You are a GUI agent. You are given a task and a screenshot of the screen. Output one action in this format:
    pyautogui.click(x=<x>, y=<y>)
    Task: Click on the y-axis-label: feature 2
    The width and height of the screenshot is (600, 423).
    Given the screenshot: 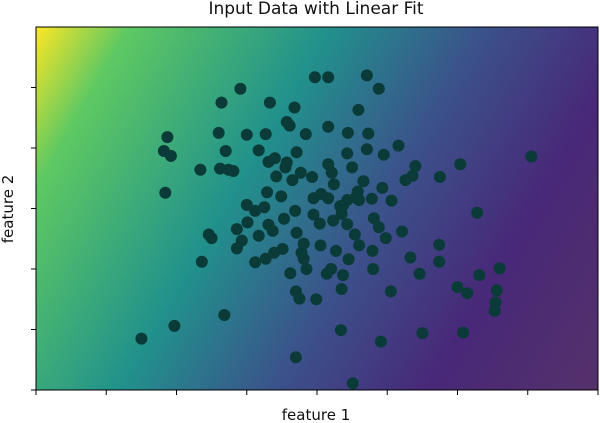 What is the action you would take?
    pyautogui.click(x=8, y=209)
    